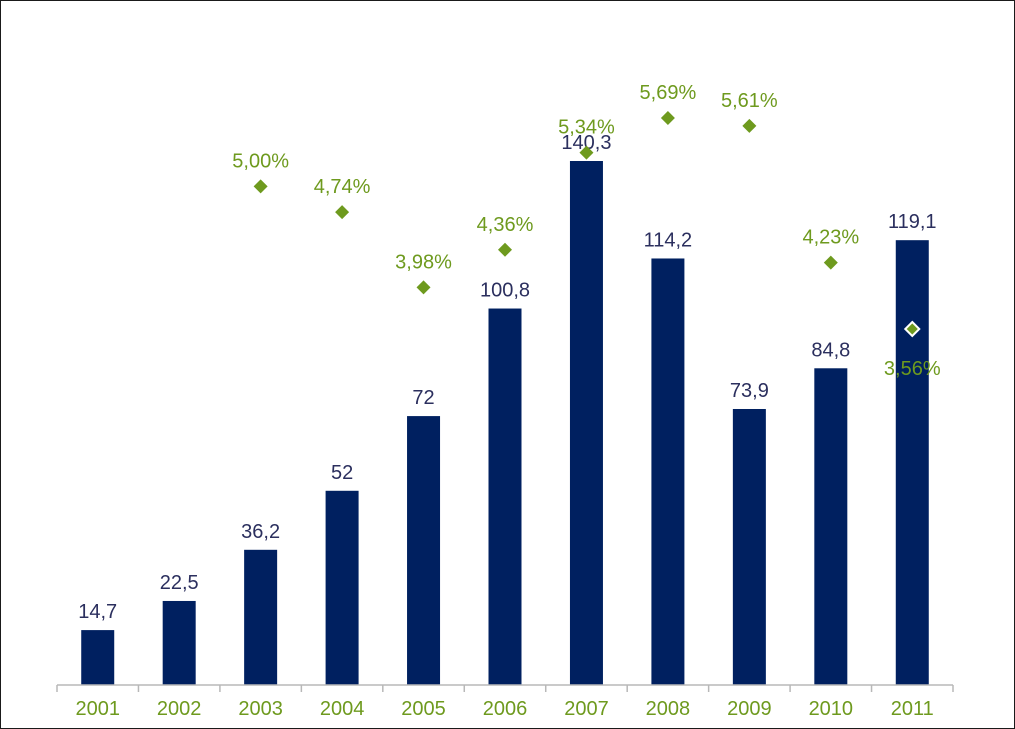  What do you see at coordinates (586, 128) in the screenshot?
I see `percentage-label: 5,34%` at bounding box center [586, 128].